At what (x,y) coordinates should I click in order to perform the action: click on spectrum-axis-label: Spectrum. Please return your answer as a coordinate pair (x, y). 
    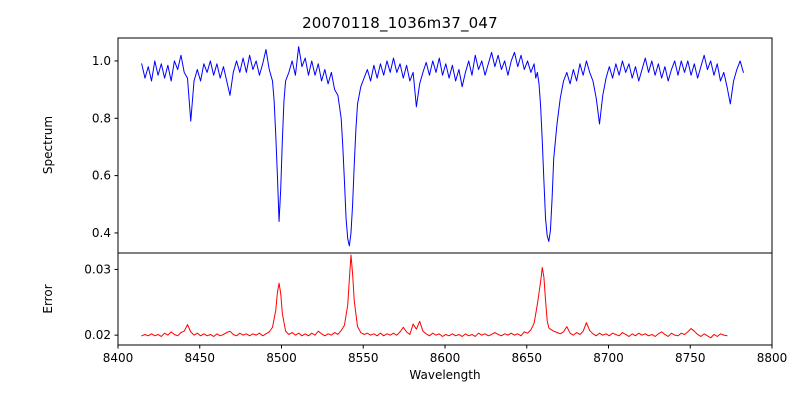
    Looking at the image, I should click on (48, 145).